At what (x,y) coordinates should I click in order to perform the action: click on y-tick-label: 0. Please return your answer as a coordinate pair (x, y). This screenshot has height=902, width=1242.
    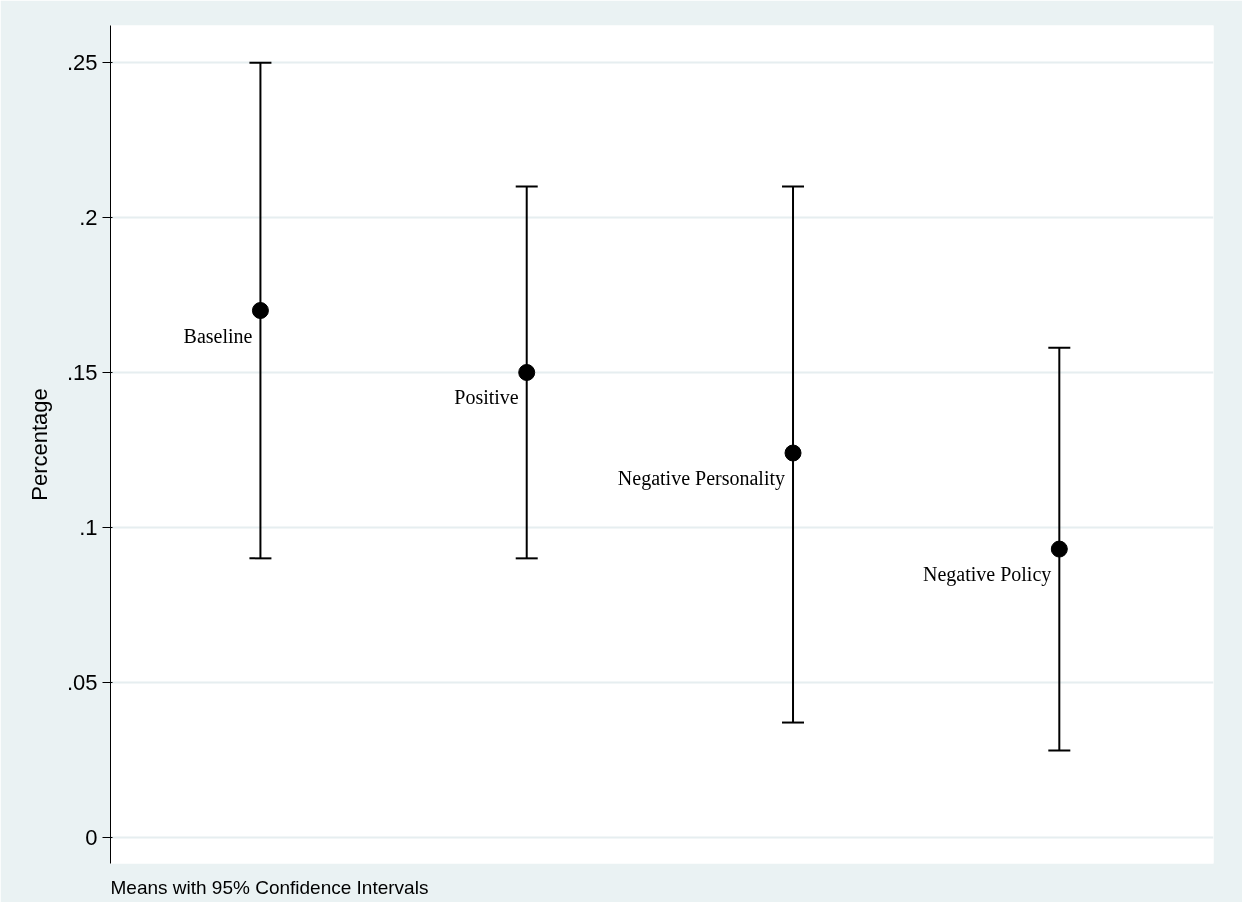
    Looking at the image, I should click on (91, 837).